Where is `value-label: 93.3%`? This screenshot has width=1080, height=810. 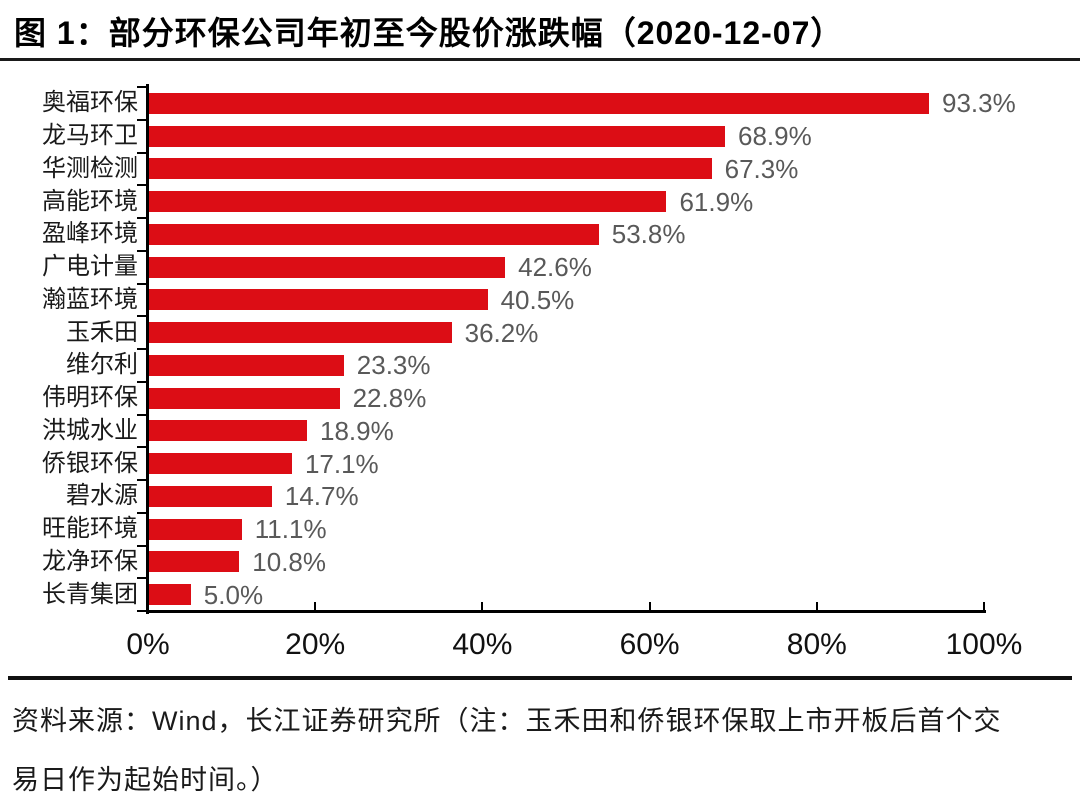 value-label: 93.3% is located at coordinates (978, 103).